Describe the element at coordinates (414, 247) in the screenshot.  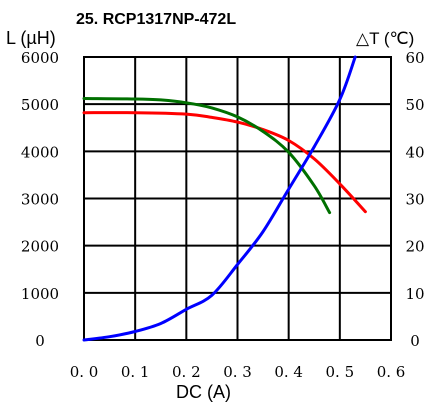
I see `right-y-tick-label: 20` at that location.